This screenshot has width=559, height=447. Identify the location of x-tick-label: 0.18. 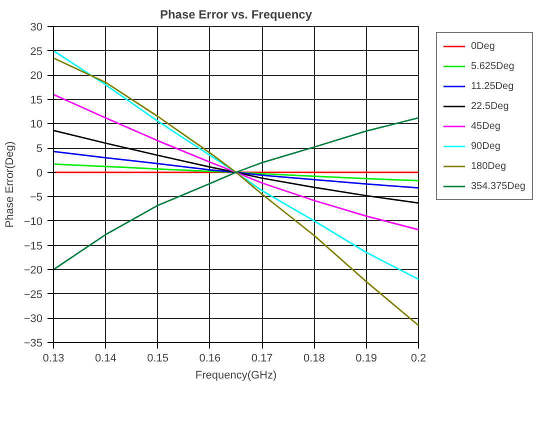
(314, 358).